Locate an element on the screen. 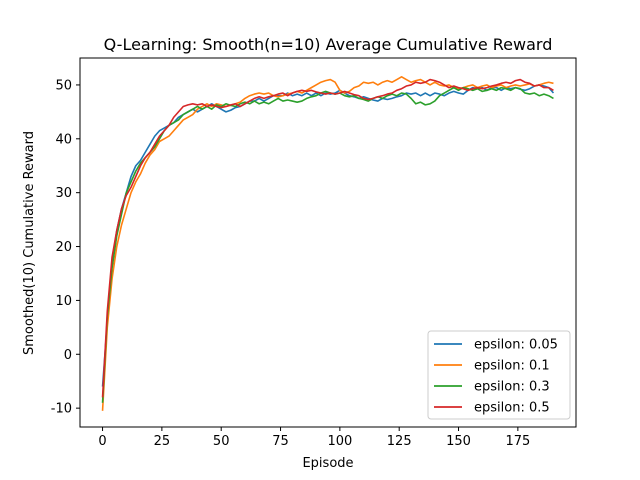  x-tick-label: 25 is located at coordinates (162, 441).